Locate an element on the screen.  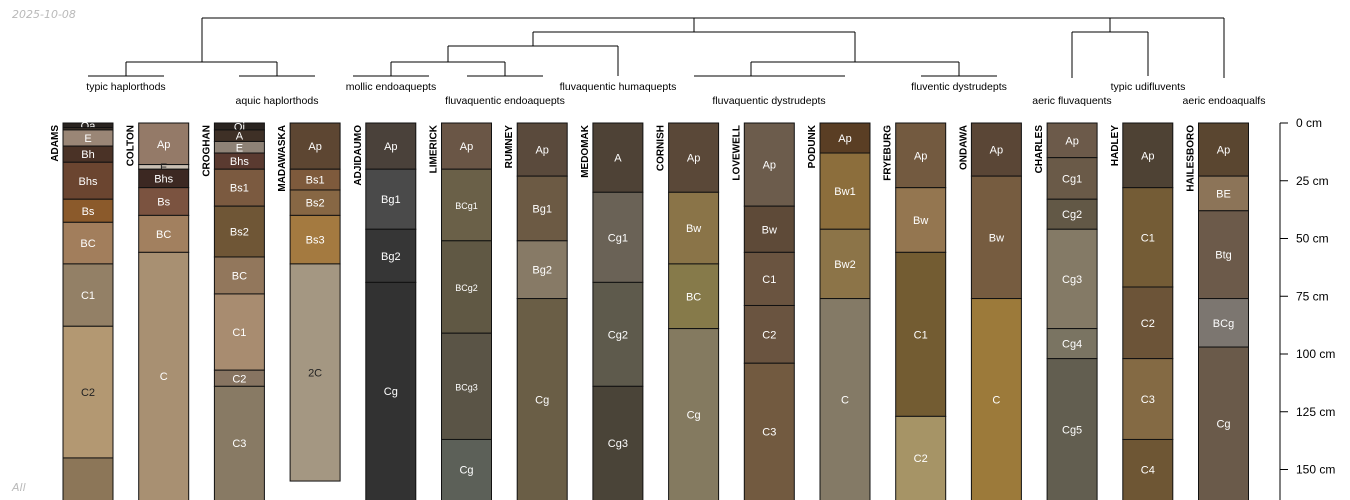
axis-tick-label: 125 cm is located at coordinates (1315, 412).